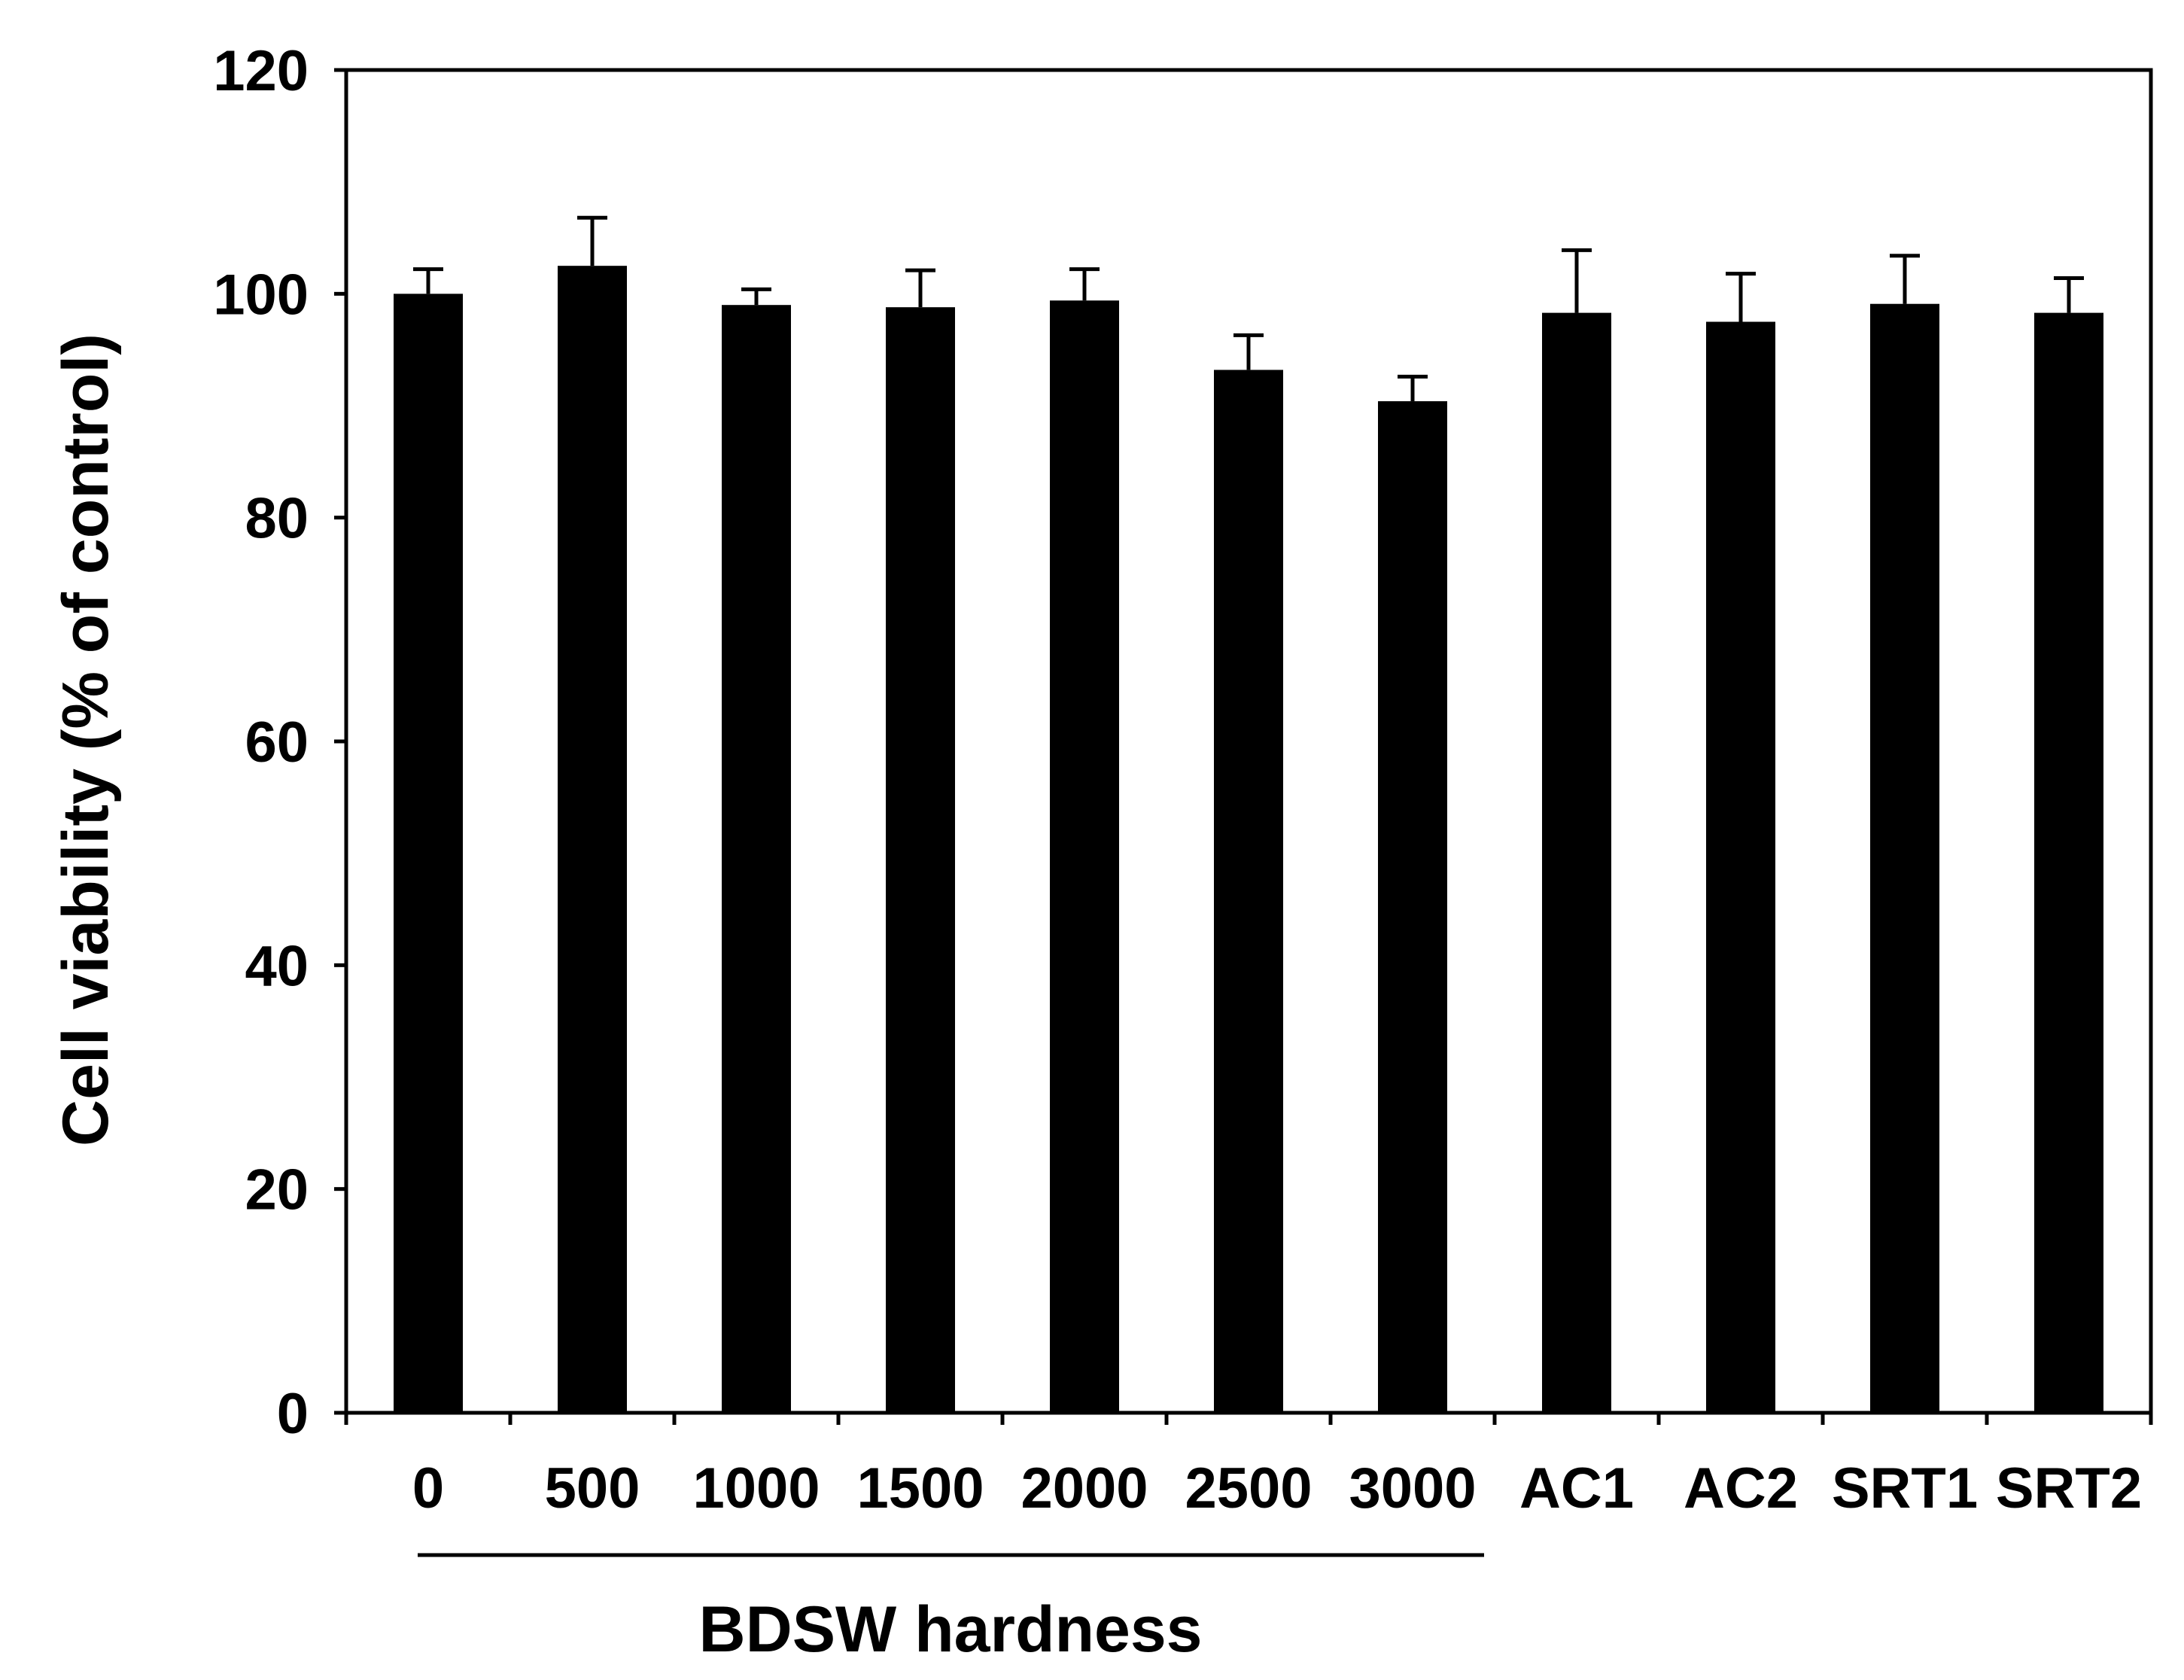  I want to click on x-tick-label: 1500, so click(920, 1488).